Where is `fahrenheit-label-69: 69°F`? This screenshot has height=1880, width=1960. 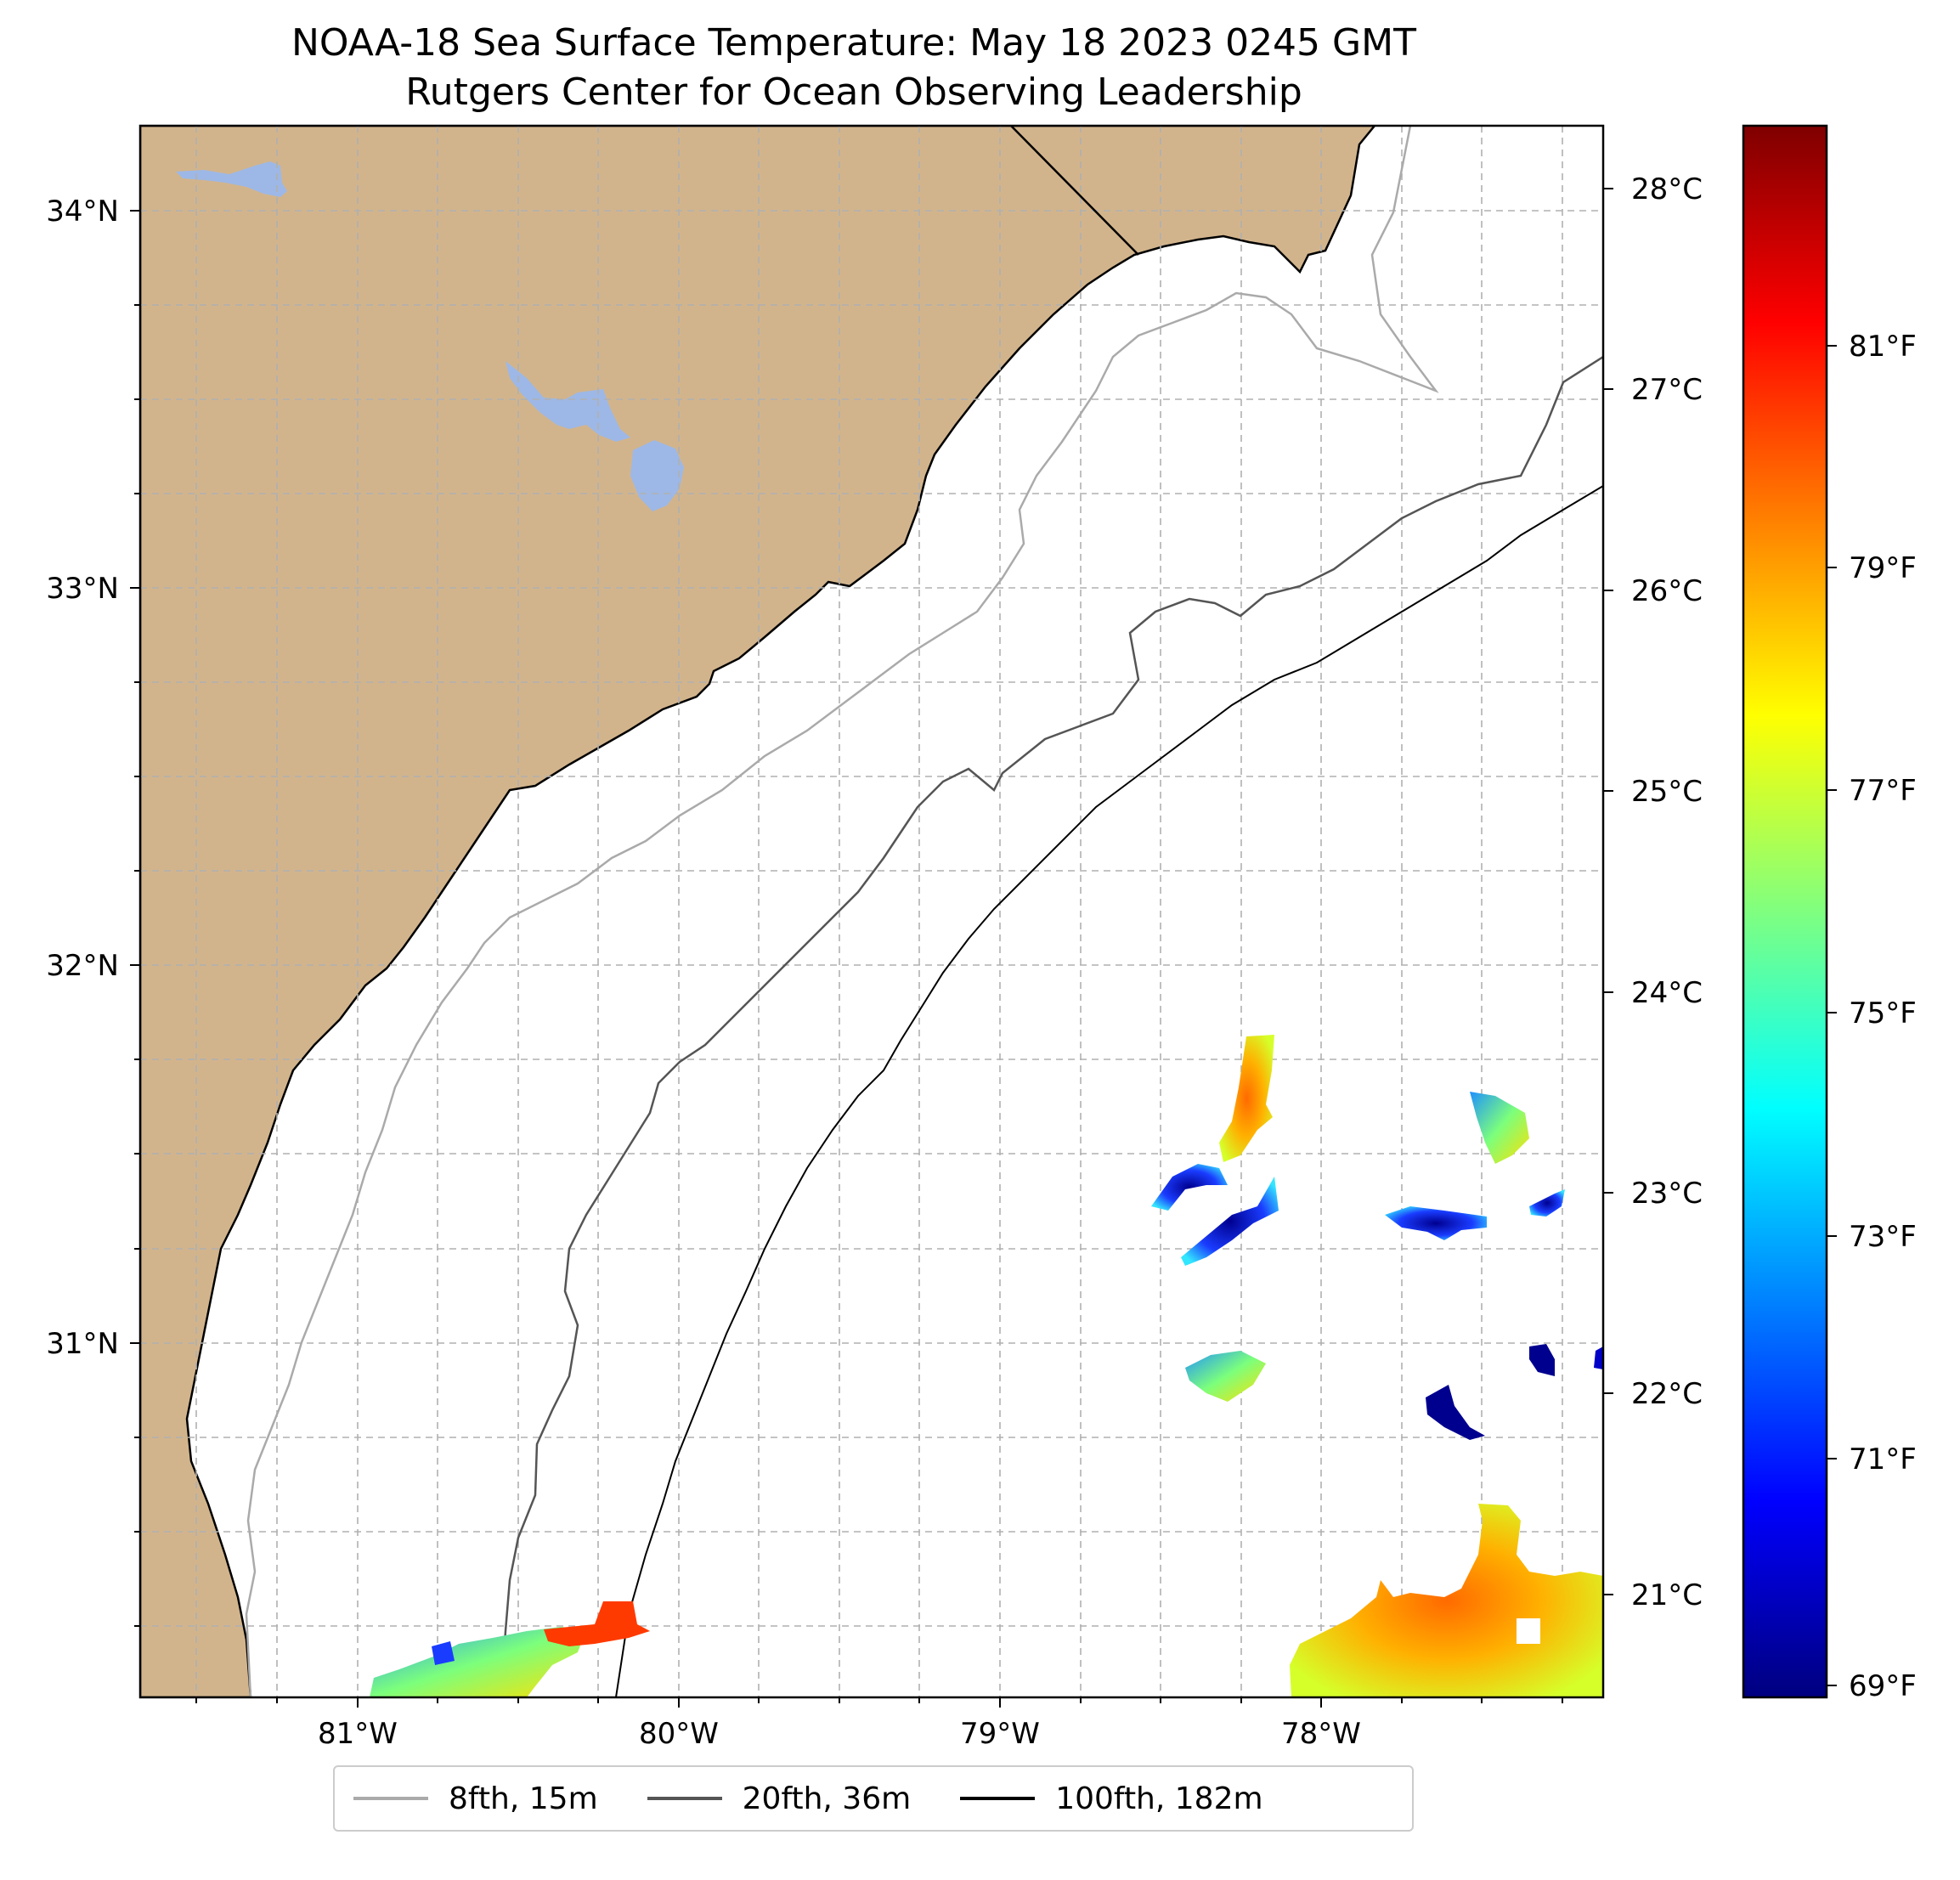 fahrenheit-label-69: 69°F is located at coordinates (1883, 1686).